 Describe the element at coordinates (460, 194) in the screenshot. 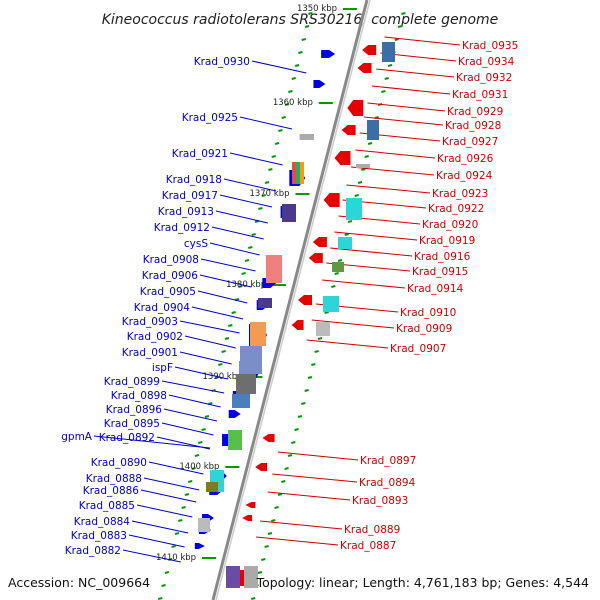

I see `gene-label-right: Krad_0923` at that location.